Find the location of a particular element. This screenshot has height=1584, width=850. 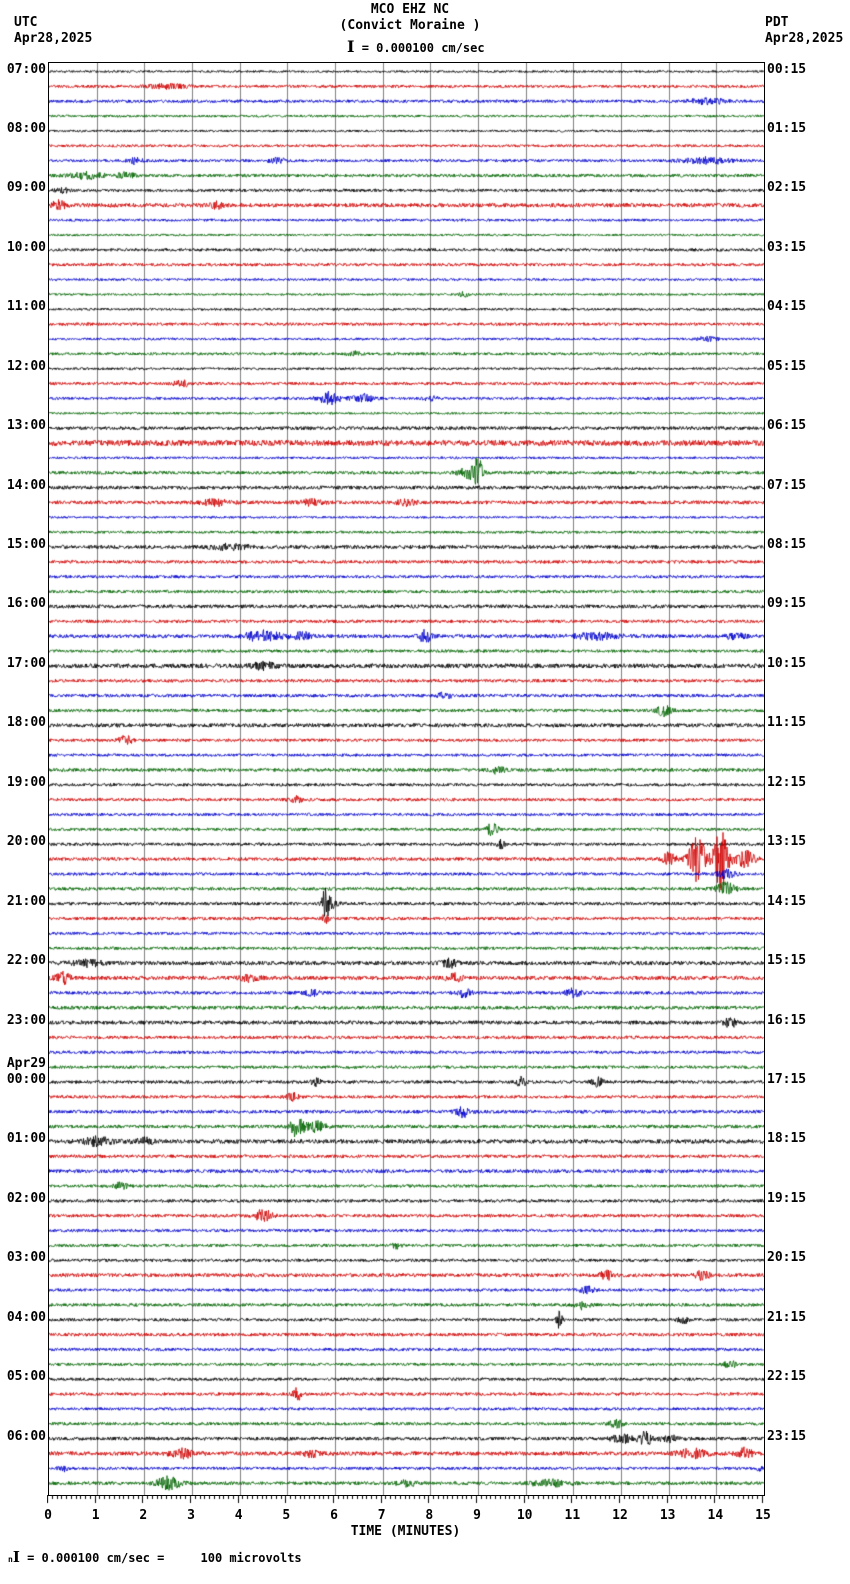

pdt-hour-label: 16:15 is located at coordinates (787, 1020).